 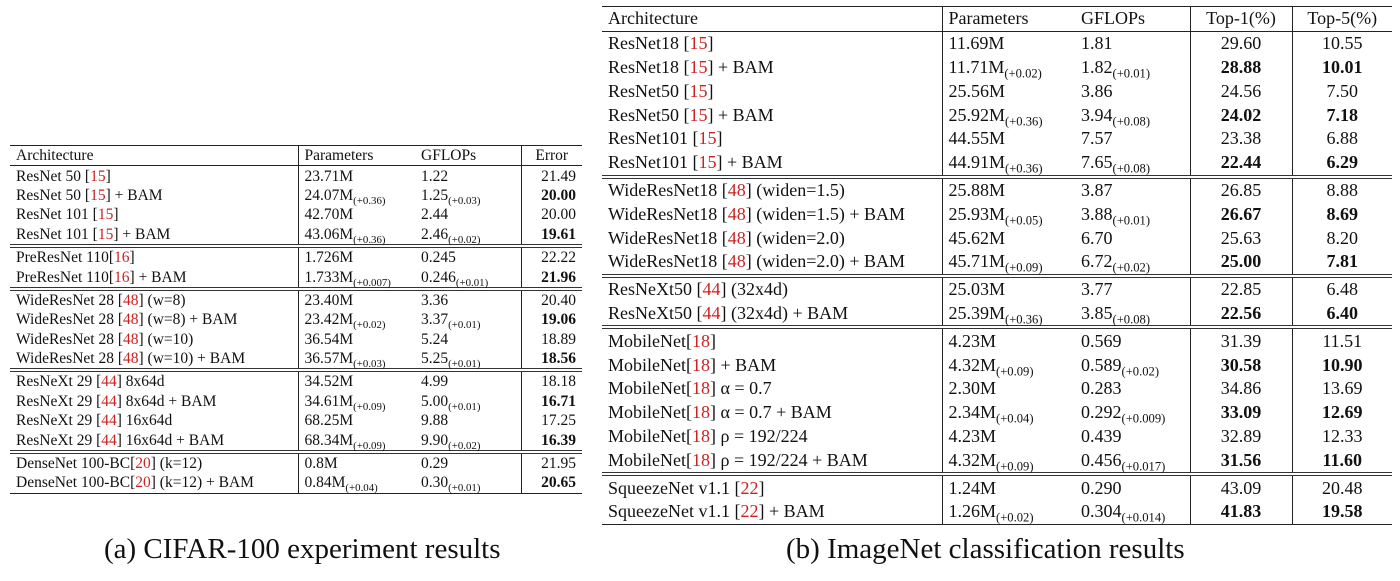 What do you see at coordinates (325, 483) in the screenshot?
I see `value: 0.84M` at bounding box center [325, 483].